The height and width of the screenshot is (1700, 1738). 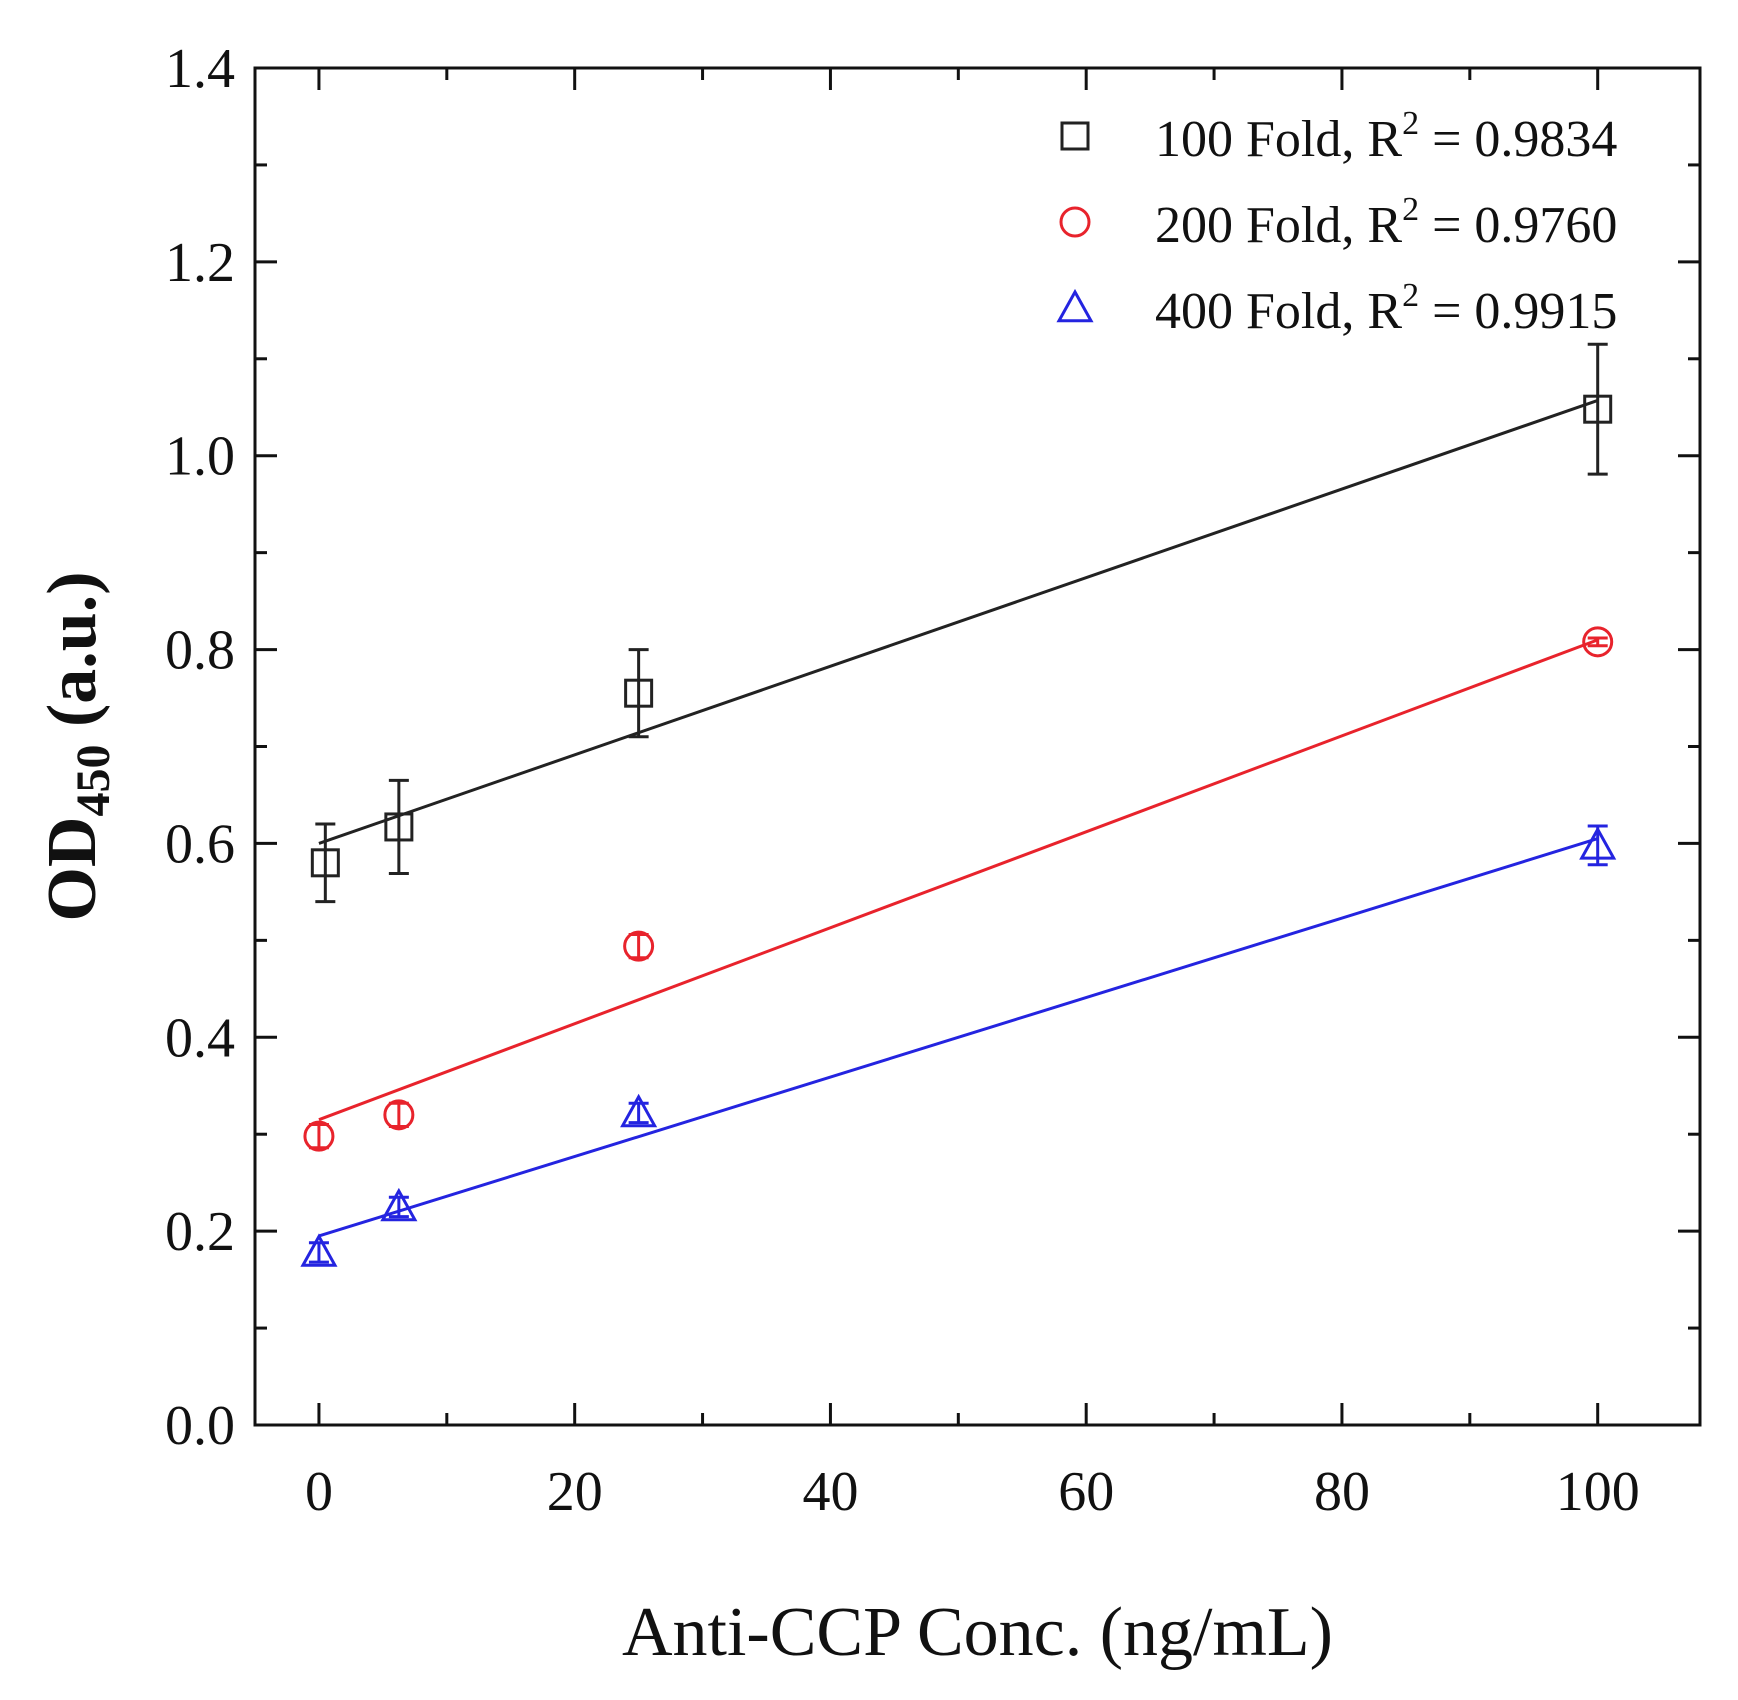 I want to click on y-axis-title-main: OD, so click(x=72, y=869).